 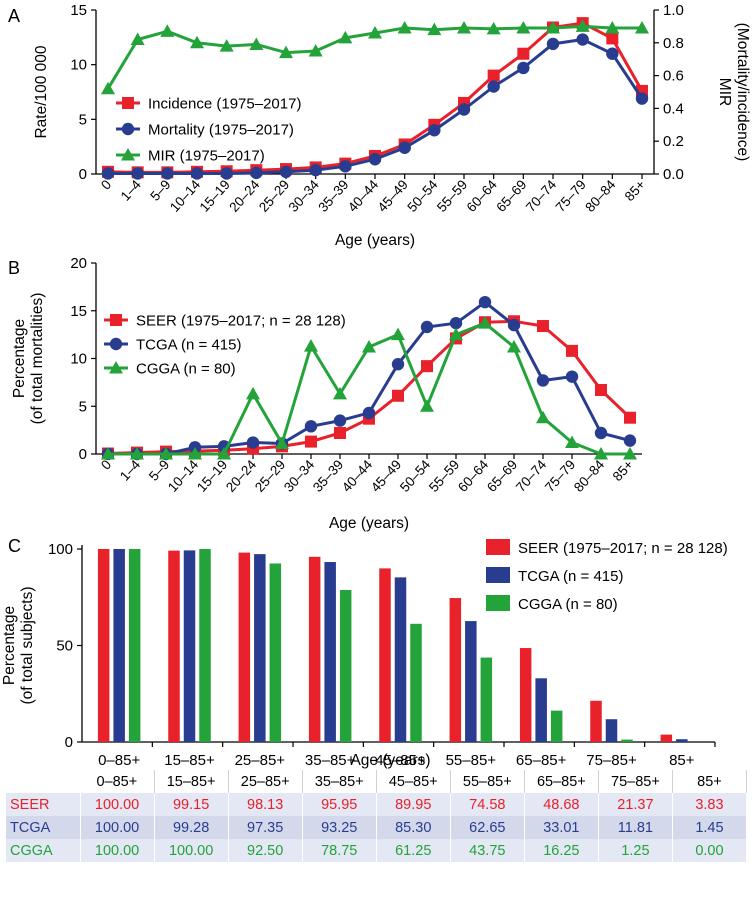 What do you see at coordinates (304, 196) in the screenshot?
I see `x-tick-label: 30–34` at bounding box center [304, 196].